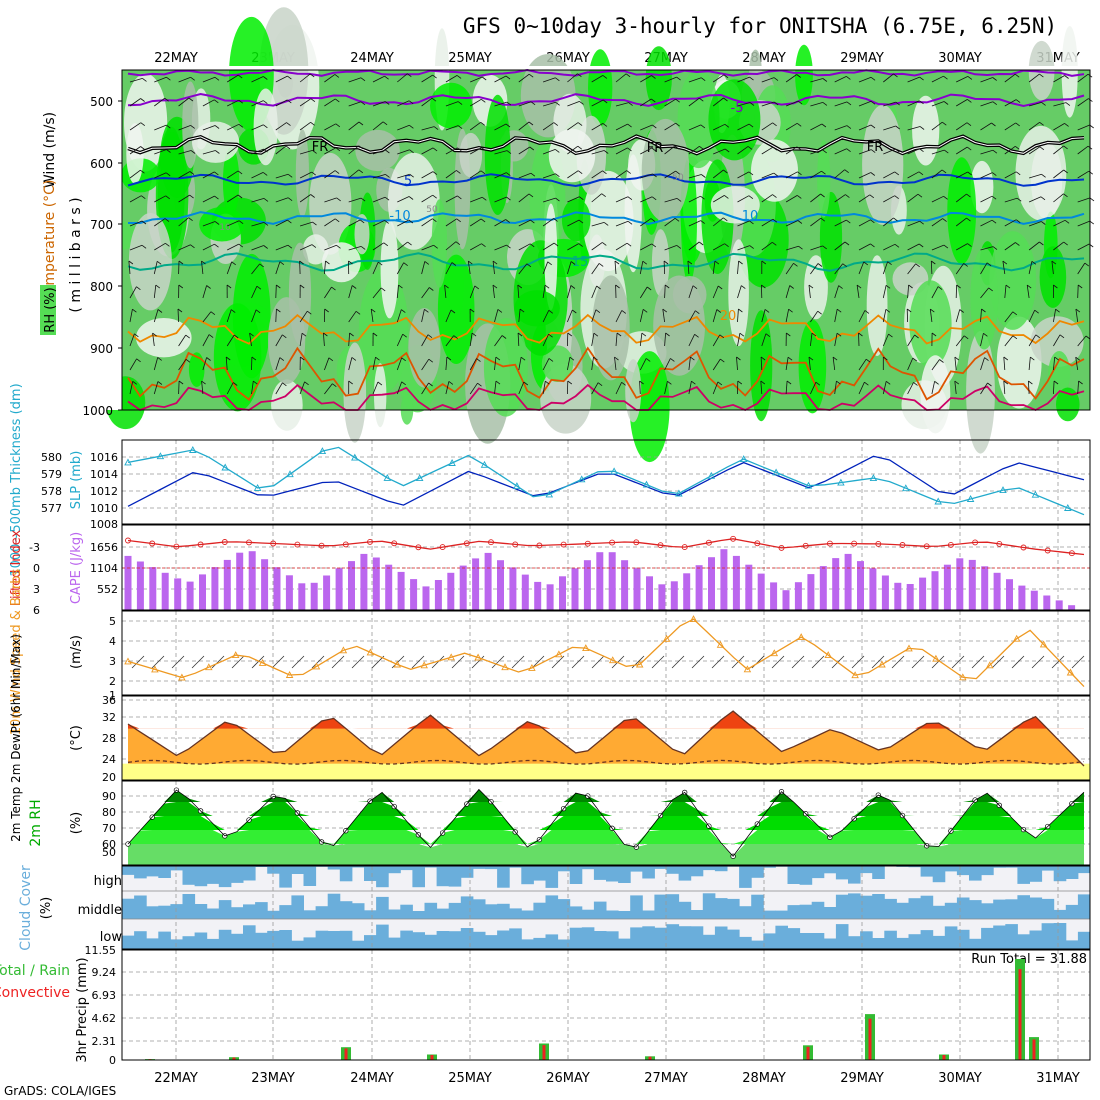 Image resolution: width=1100 pixels, height=1100 pixels. I want to click on cape-tick-label: 552, so click(107, 589).